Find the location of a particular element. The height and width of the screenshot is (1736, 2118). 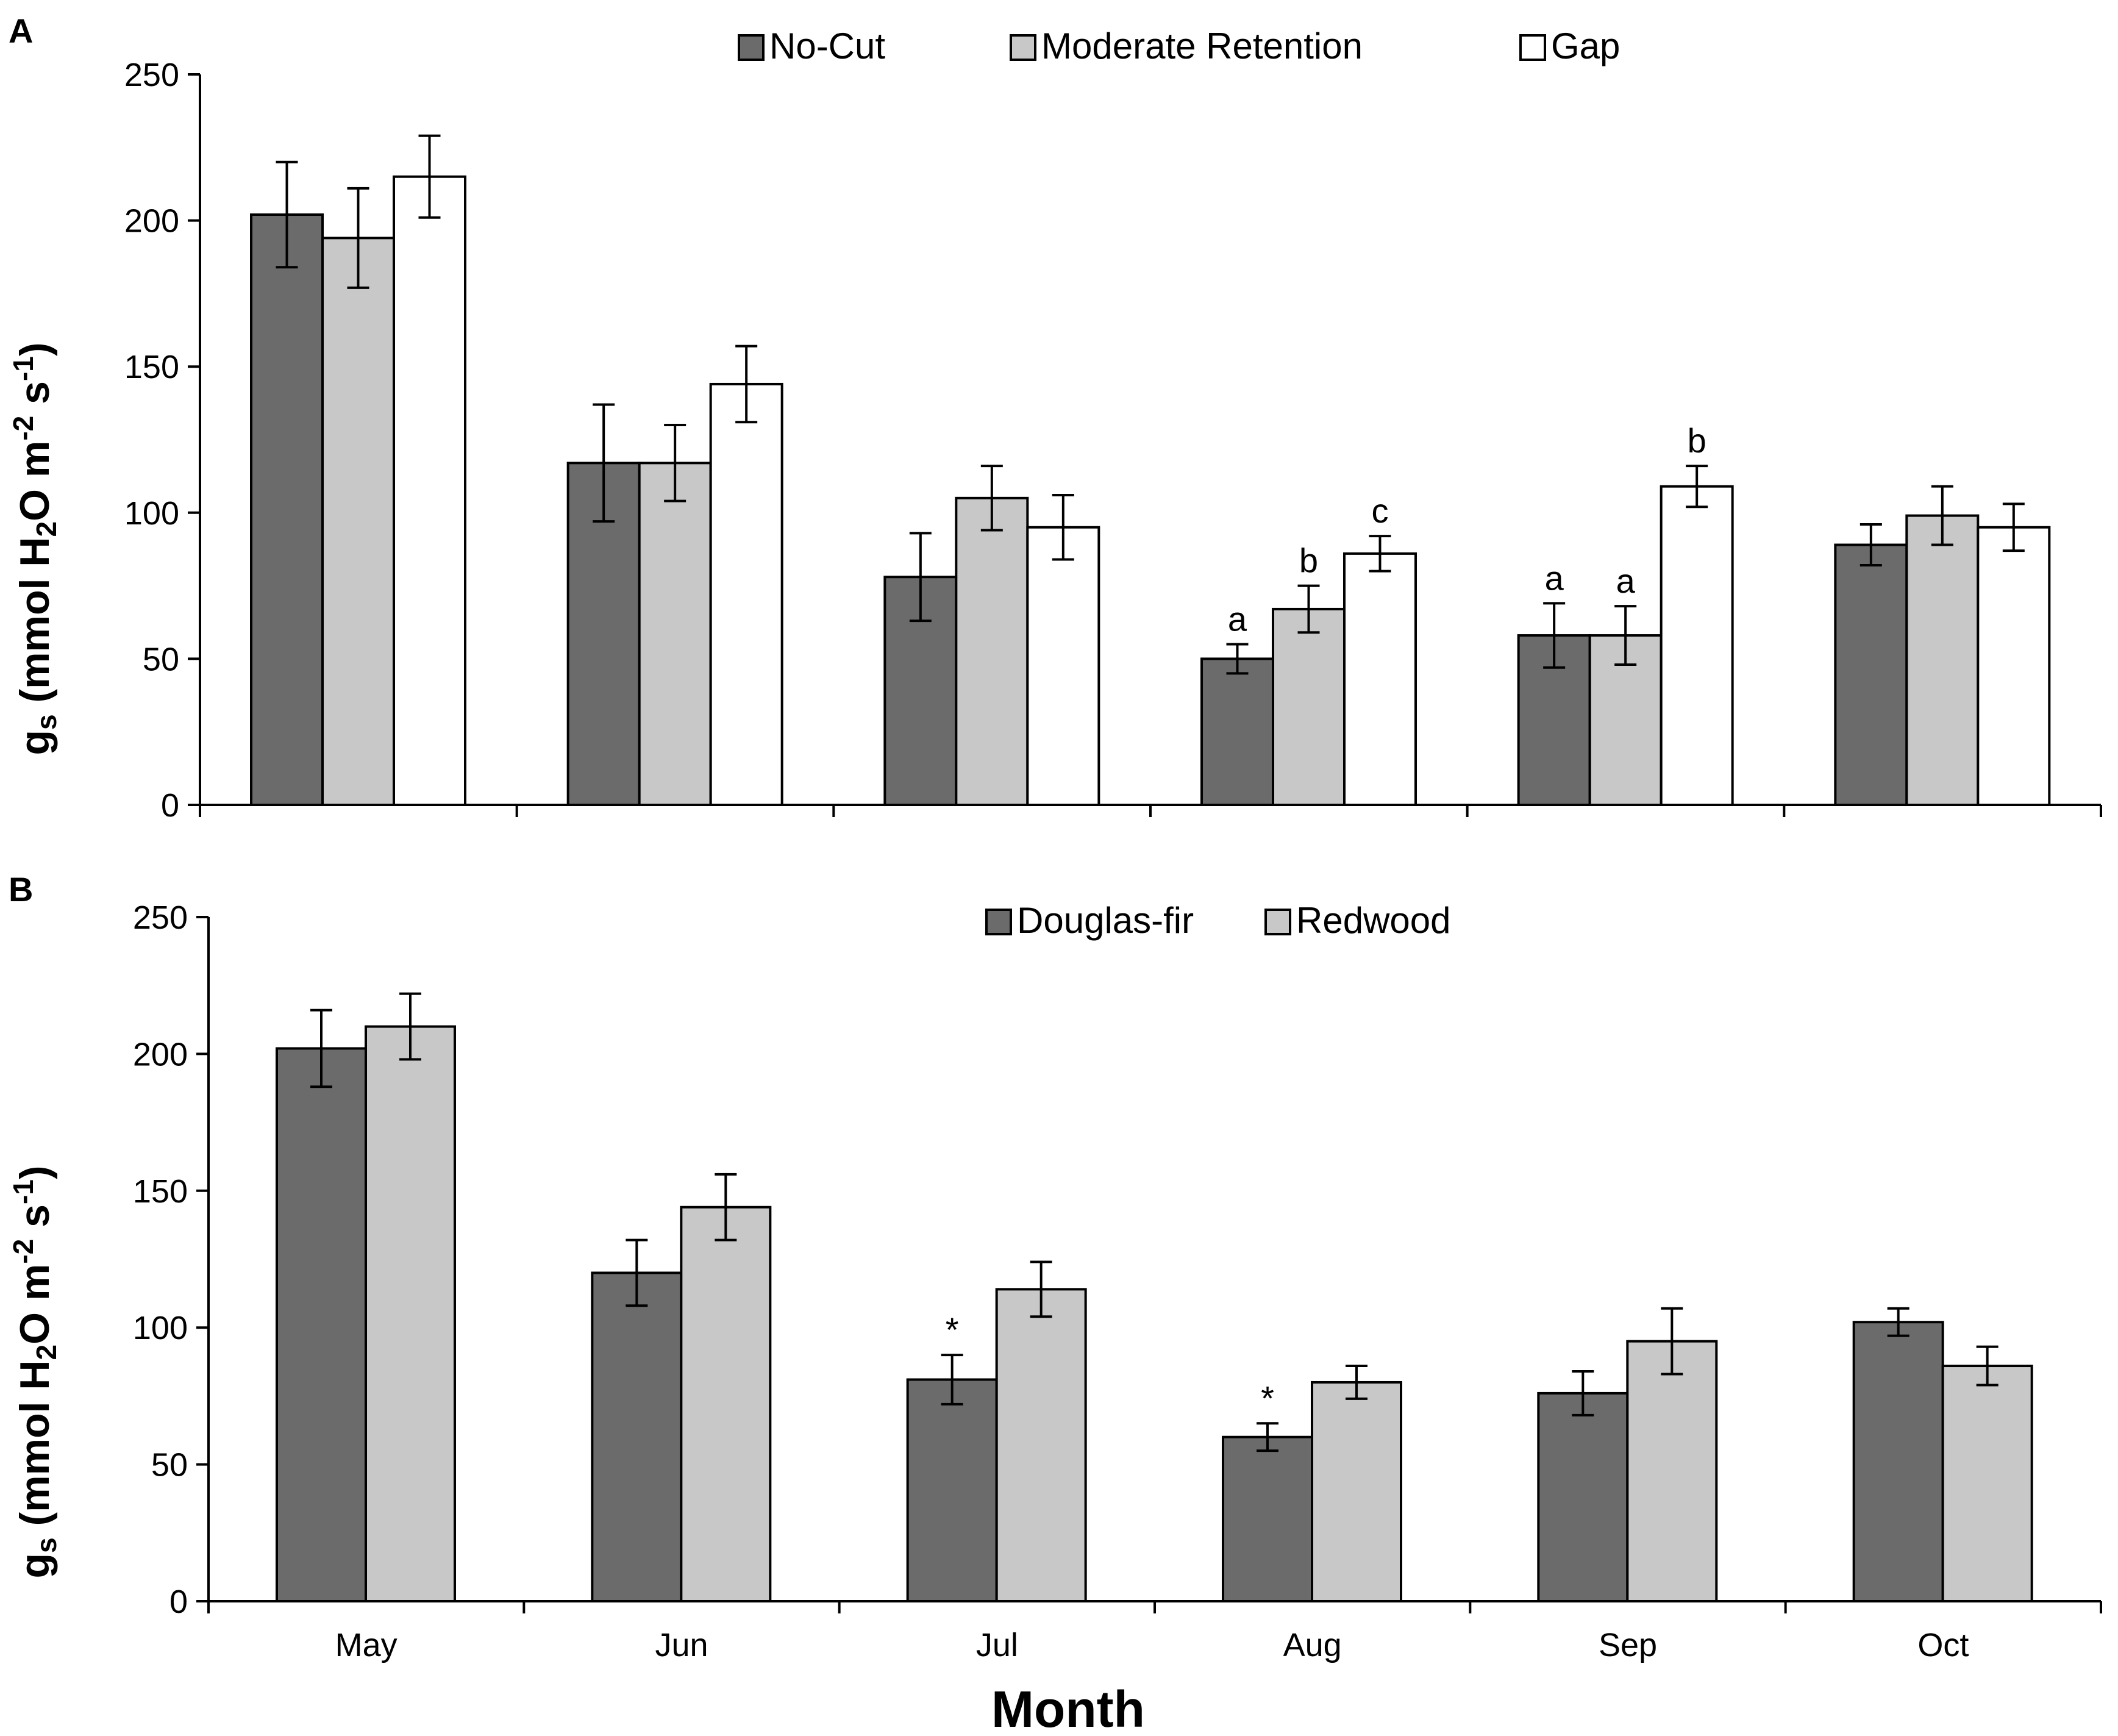

panel-b-letter: B is located at coordinates (21, 889).